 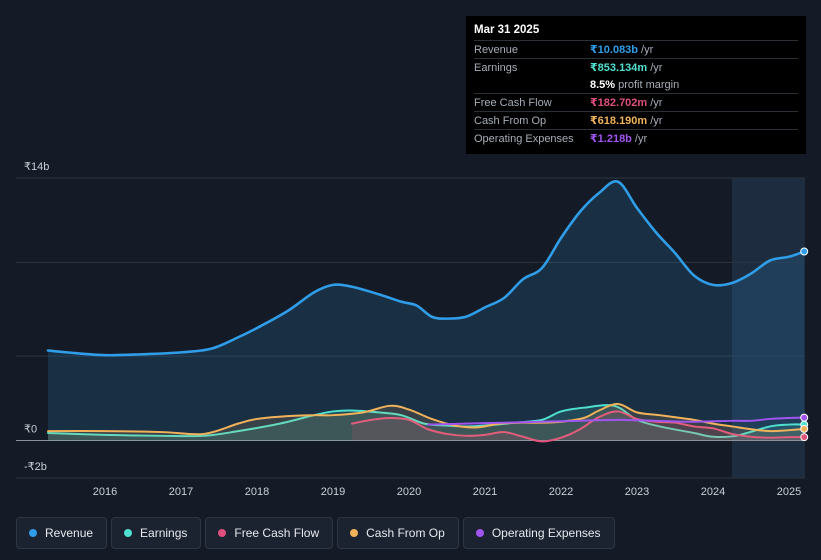 I want to click on free-cash-flow-line, so click(x=578, y=426).